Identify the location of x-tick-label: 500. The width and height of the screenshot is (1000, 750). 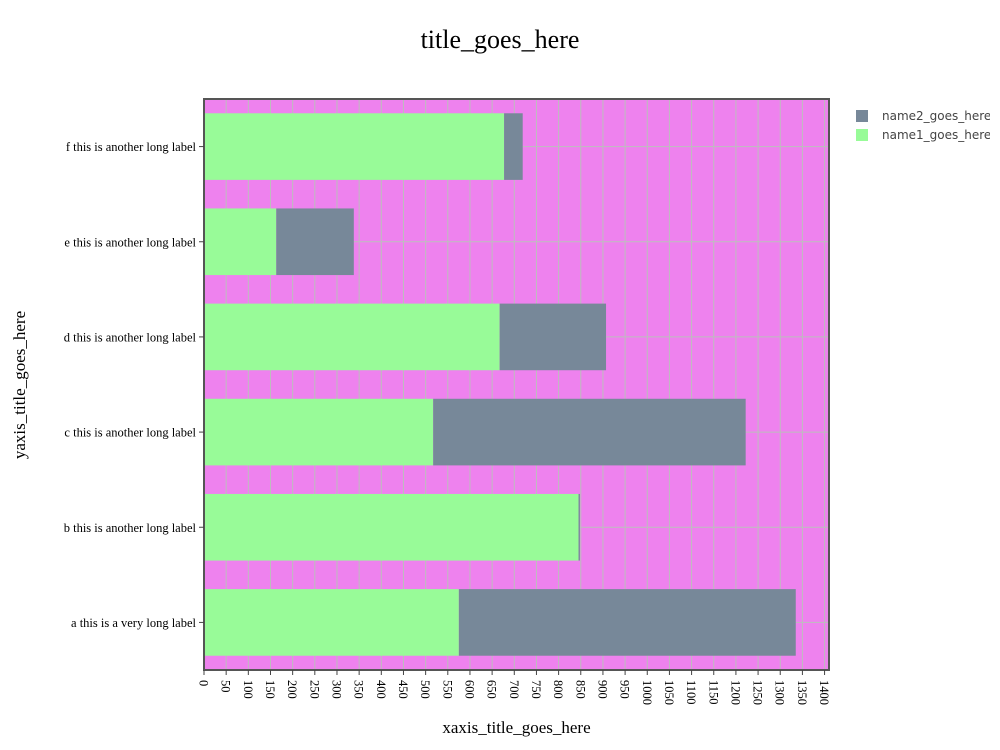
(425, 689).